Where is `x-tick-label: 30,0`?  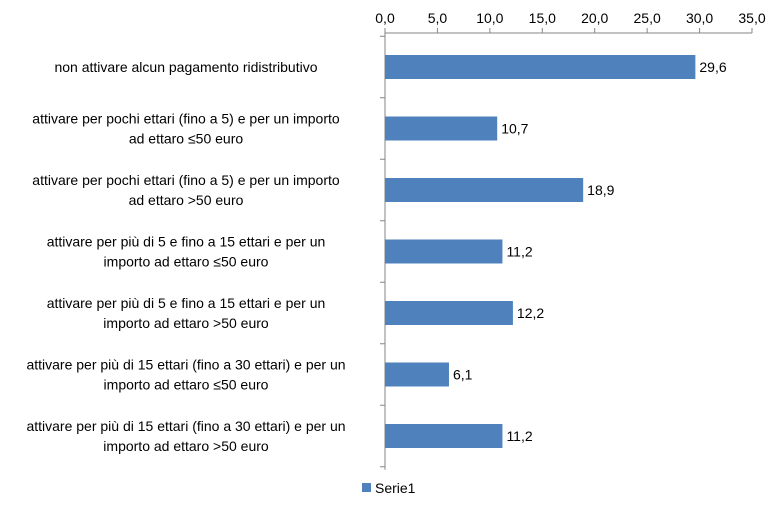 x-tick-label: 30,0 is located at coordinates (699, 18).